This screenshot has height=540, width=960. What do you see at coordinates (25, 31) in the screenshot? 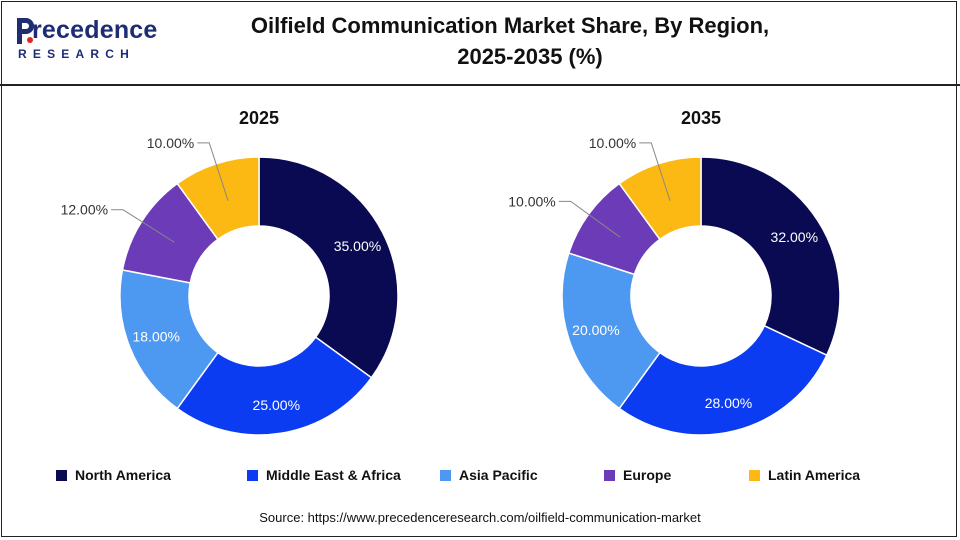
I see `logo-mark-icon` at bounding box center [25, 31].